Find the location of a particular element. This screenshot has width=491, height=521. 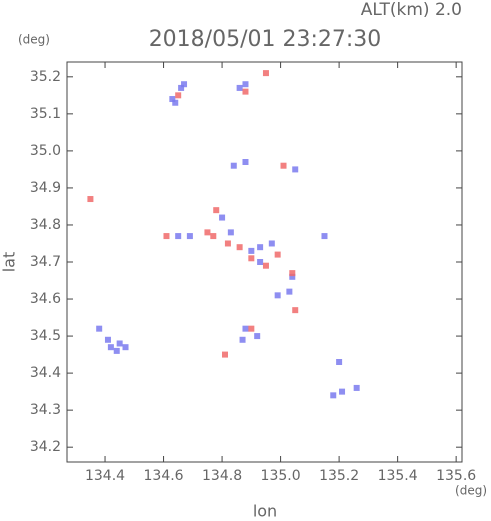

y-tick-label: 34.2 is located at coordinates (45, 447).